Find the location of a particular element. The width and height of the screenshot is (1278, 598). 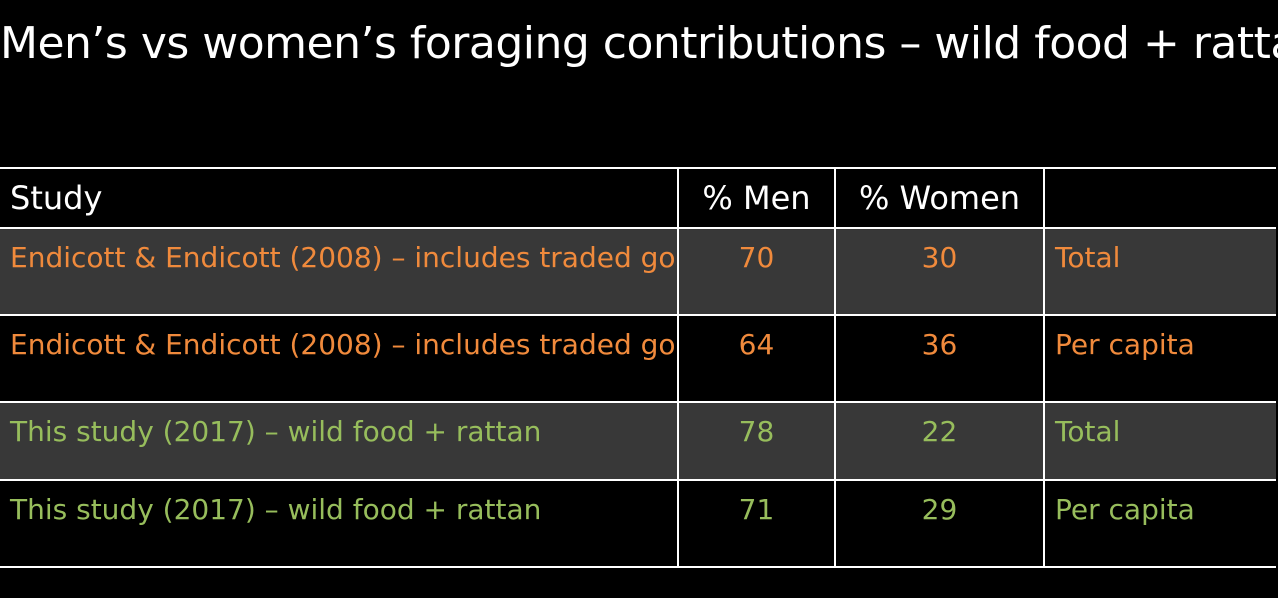

header-women: % Women is located at coordinates (939, 198).